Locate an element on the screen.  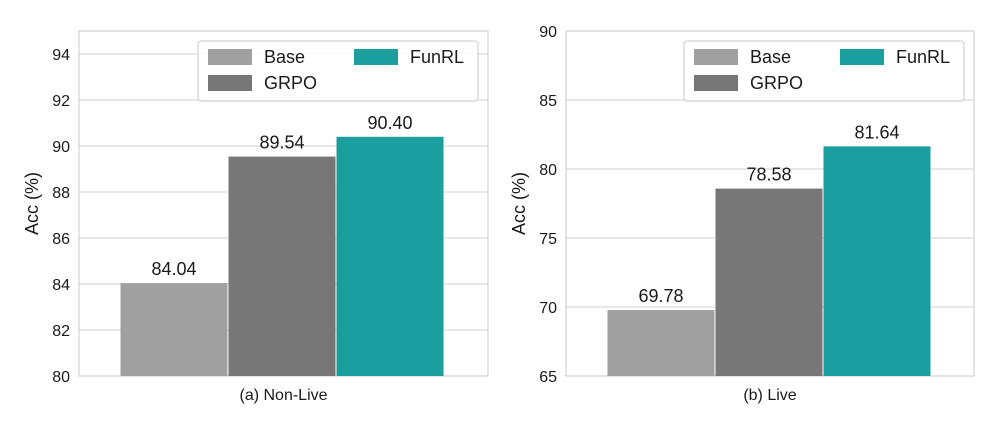
y-tick-label: 86 is located at coordinates (61, 239).